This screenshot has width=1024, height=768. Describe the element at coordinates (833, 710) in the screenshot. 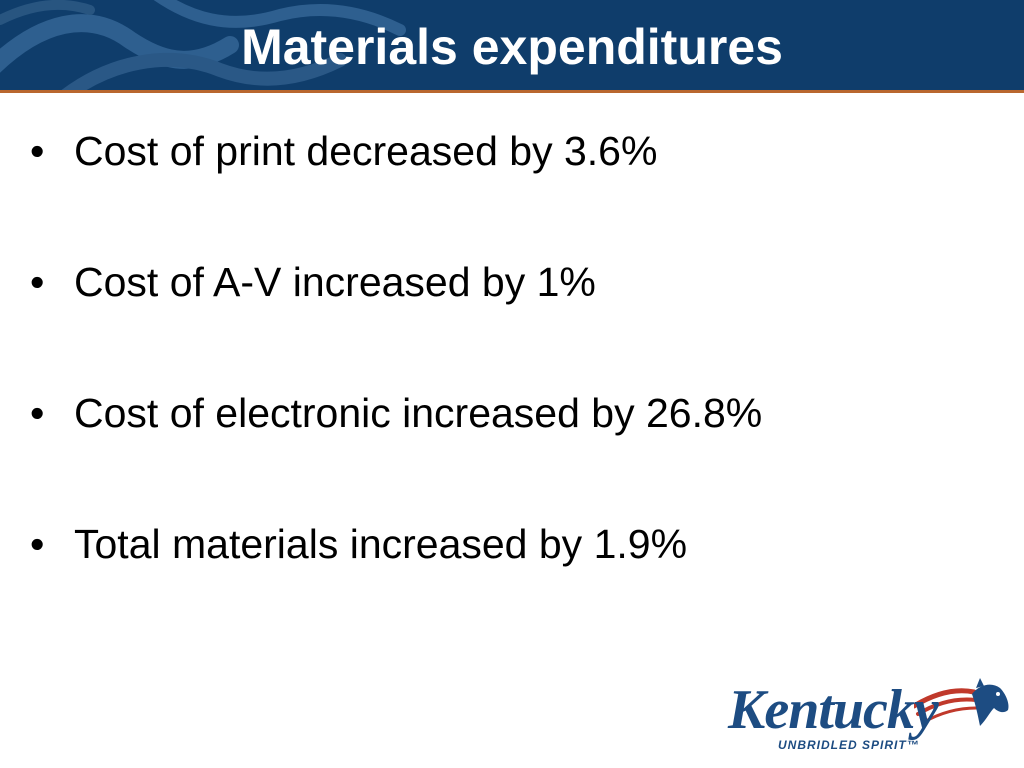

I see `logo-wordmark: Kentucky` at that location.